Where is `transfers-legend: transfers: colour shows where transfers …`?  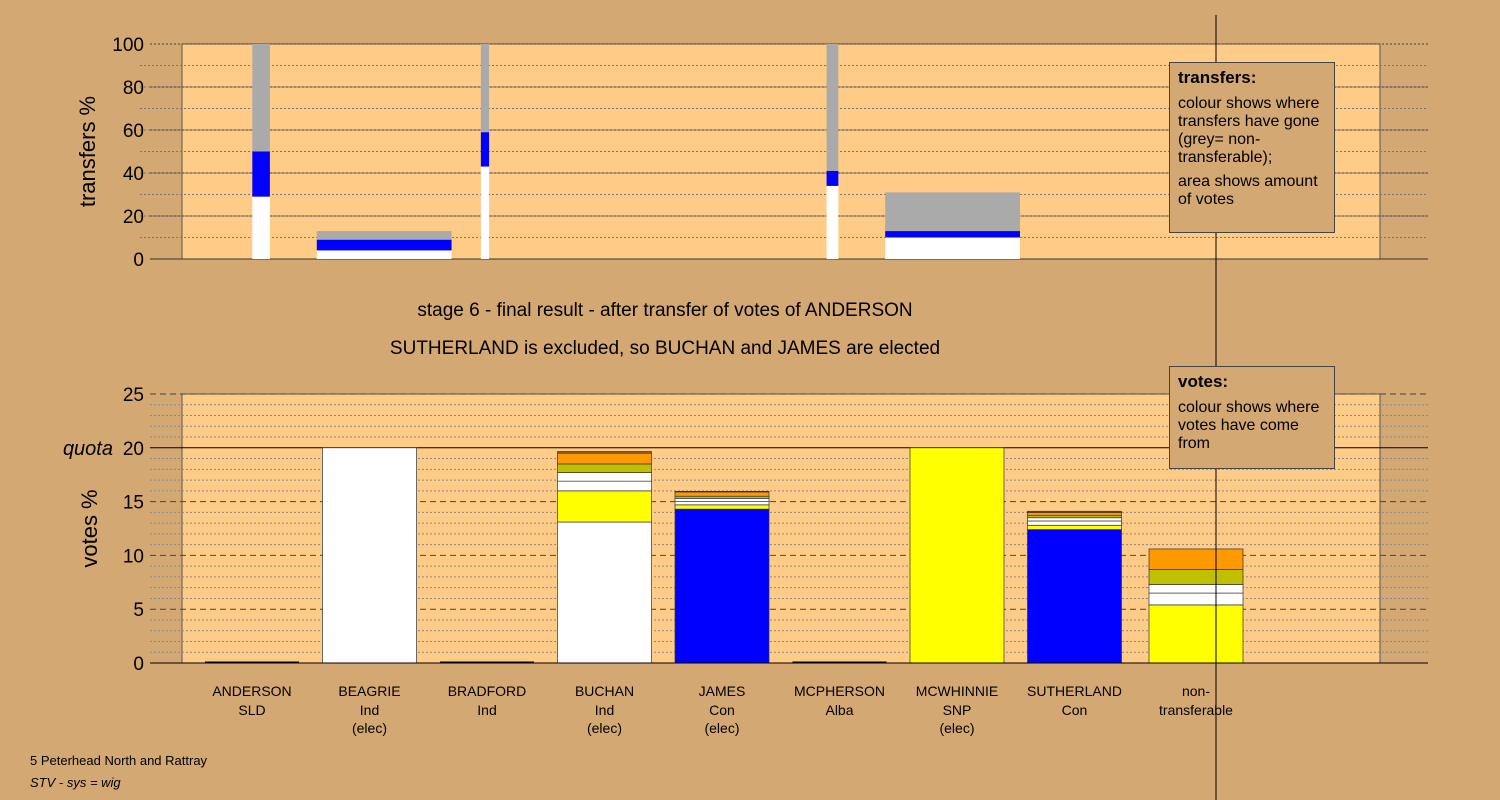
transfers-legend: transfers: colour shows where transfers … is located at coordinates (1252, 147).